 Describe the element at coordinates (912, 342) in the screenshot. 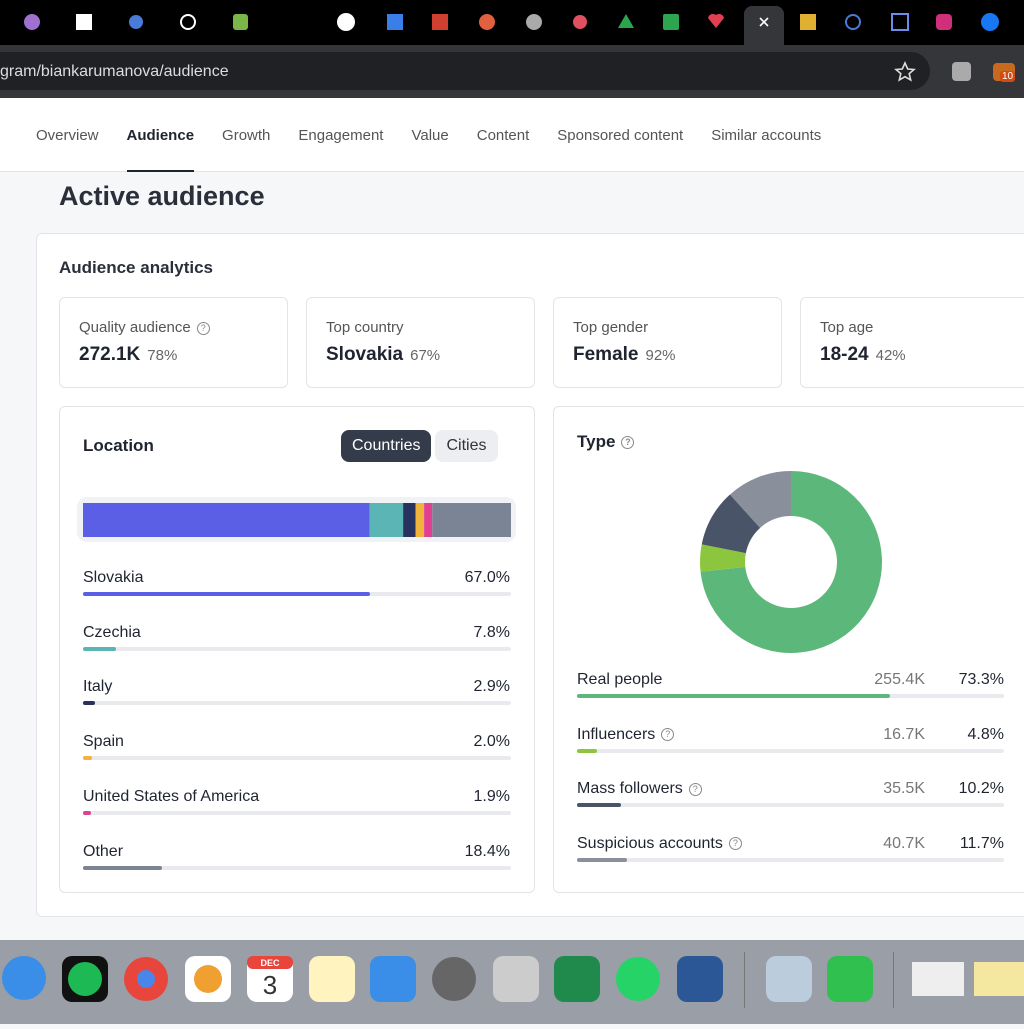

I see `stat-box: Top age 18-24 42%` at that location.